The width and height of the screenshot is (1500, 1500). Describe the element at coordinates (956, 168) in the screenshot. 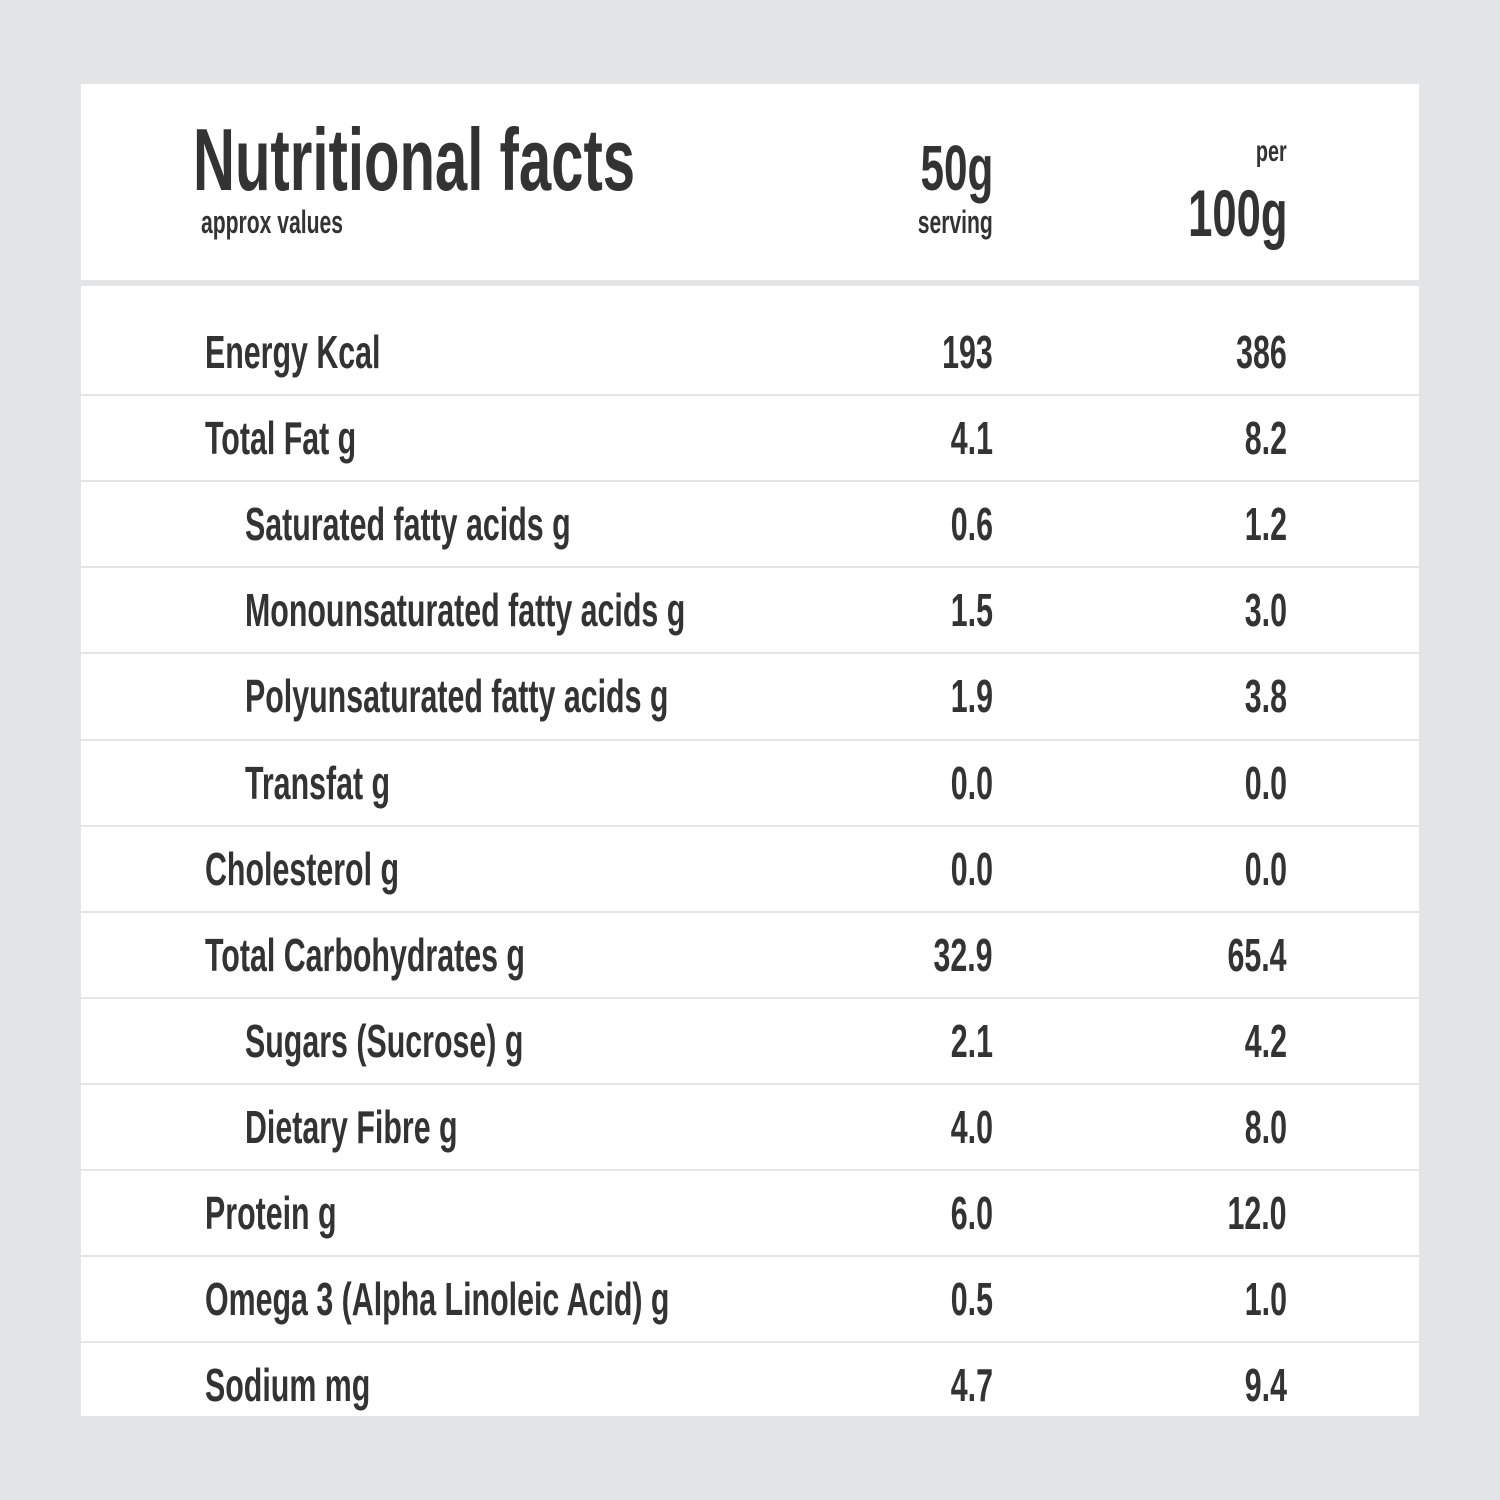

I see `serving-amount: 50g` at that location.